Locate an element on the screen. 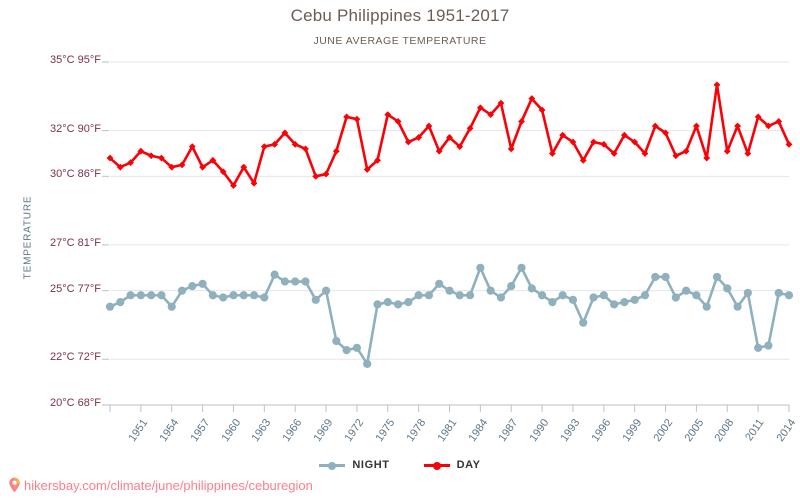 The height and width of the screenshot is (500, 800). legend-item-night: NIGHT is located at coordinates (354, 465).